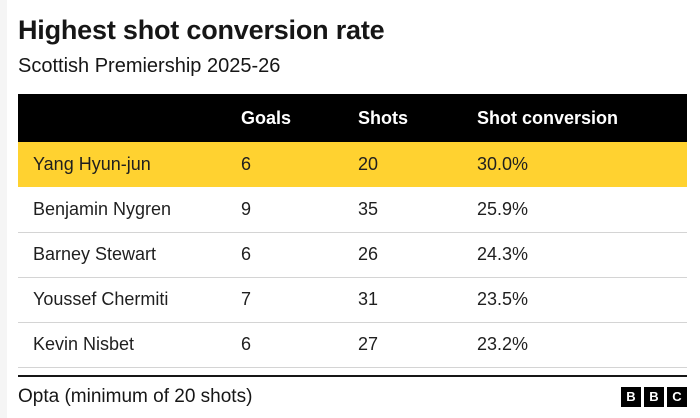 This screenshot has width=700, height=418. Describe the element at coordinates (503, 164) in the screenshot. I see `conversion-value: 30.0%` at that location.